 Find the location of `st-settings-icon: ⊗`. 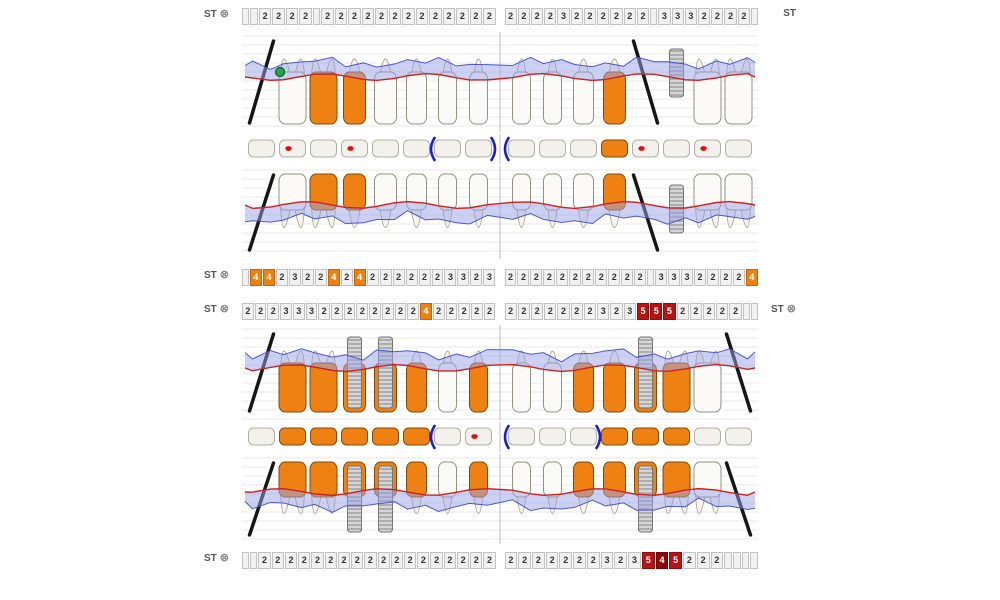

st-settings-icon: ⊗ is located at coordinates (791, 309).